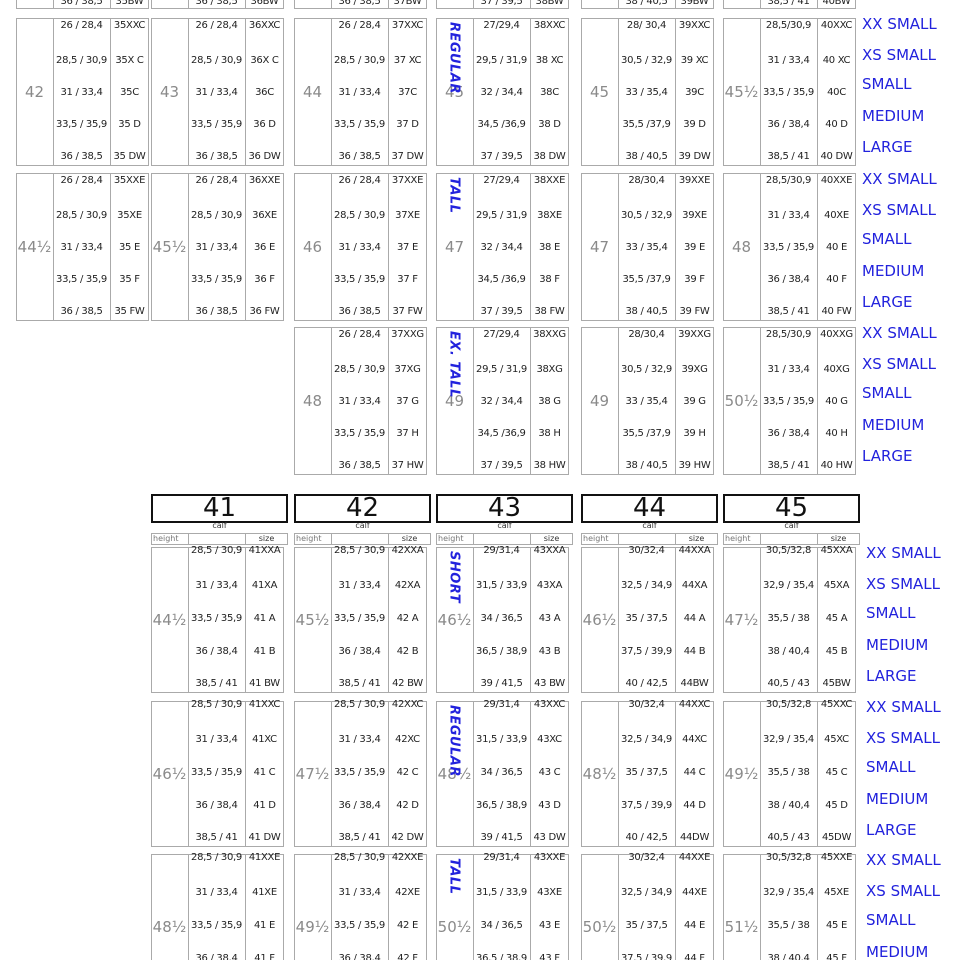 The image size is (960, 960). What do you see at coordinates (264, 550) in the screenshot?
I see `size-code: 41XXA` at bounding box center [264, 550].